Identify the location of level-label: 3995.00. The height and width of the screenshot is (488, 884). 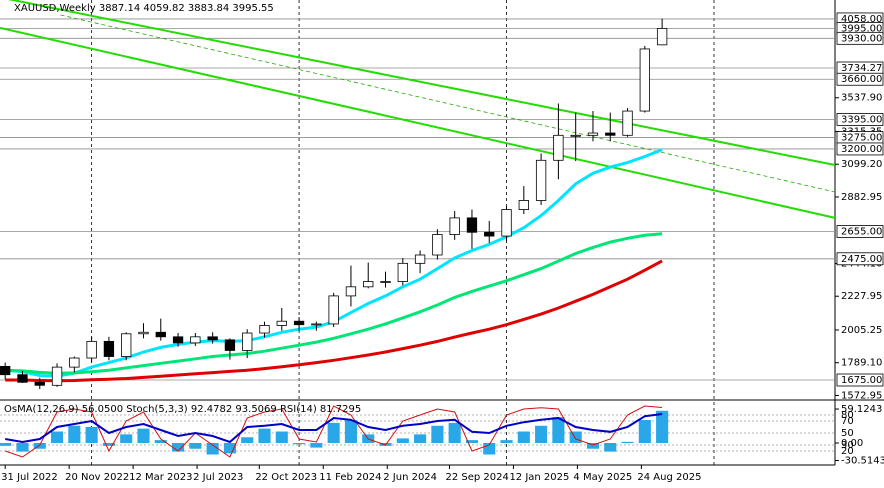
(861, 28).